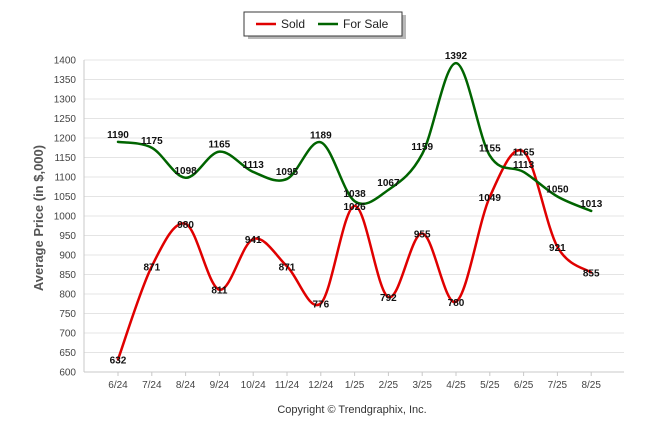  Describe the element at coordinates (65, 80) in the screenshot. I see `y-tick-label: 1350` at that location.